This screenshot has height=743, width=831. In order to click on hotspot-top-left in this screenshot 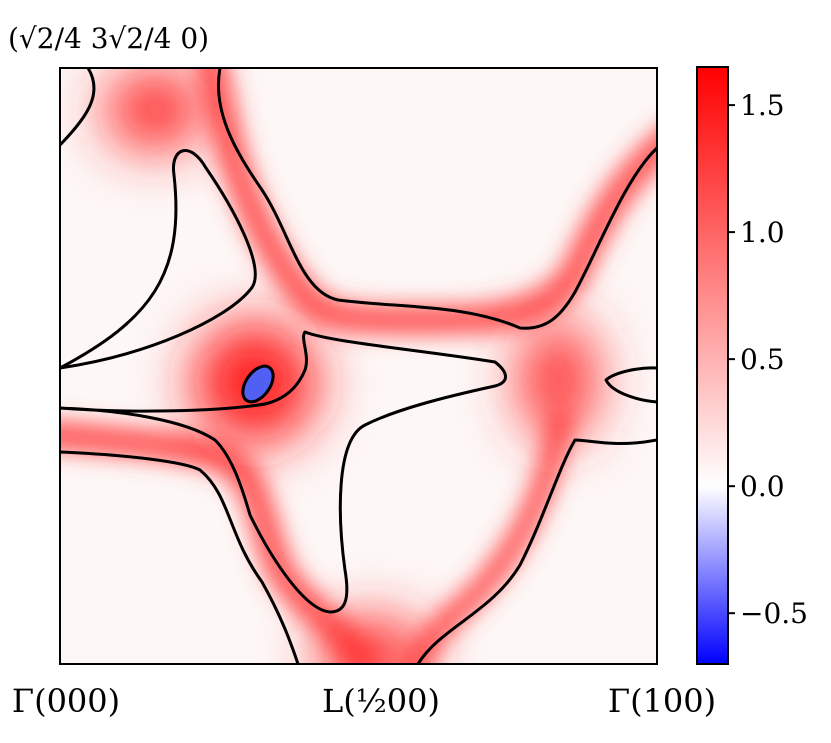, I will do `click(155, 110)`.